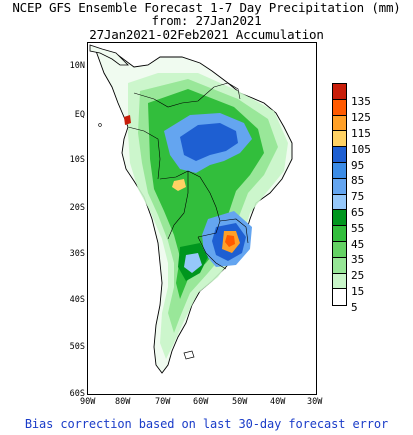 The height and width of the screenshot is (435, 413). I want to click on lat-label-40s: 40S, so click(77, 300).